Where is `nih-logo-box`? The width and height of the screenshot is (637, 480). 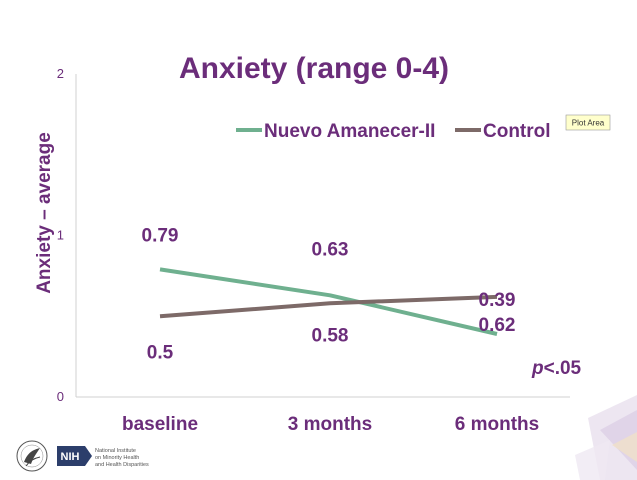
nih-logo-box is located at coordinates (71, 456).